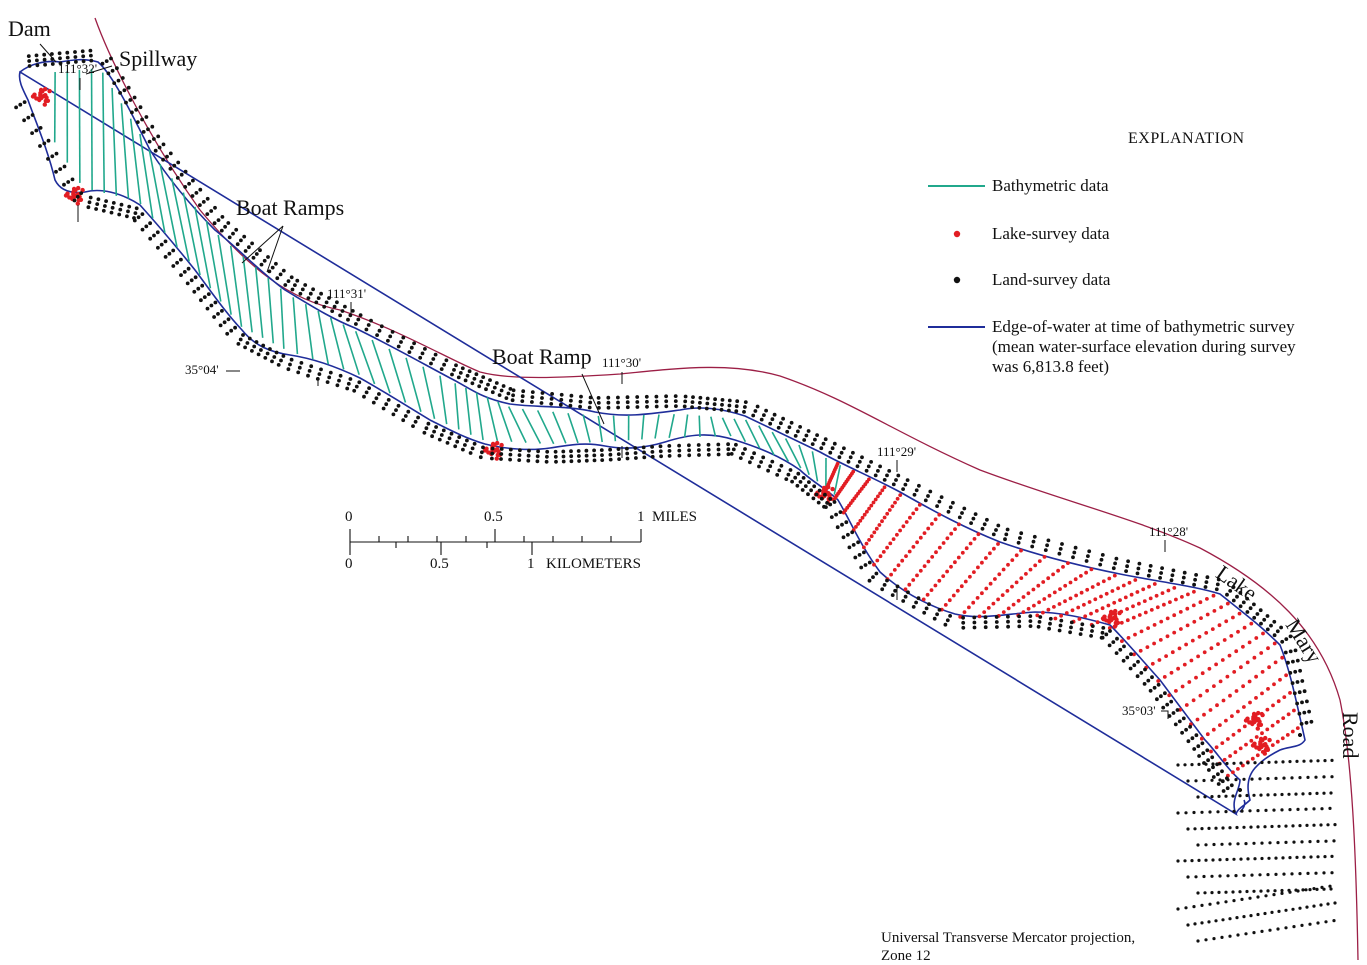  Describe the element at coordinates (158, 59) in the screenshot. I see `spillway-label: Spillway` at that location.